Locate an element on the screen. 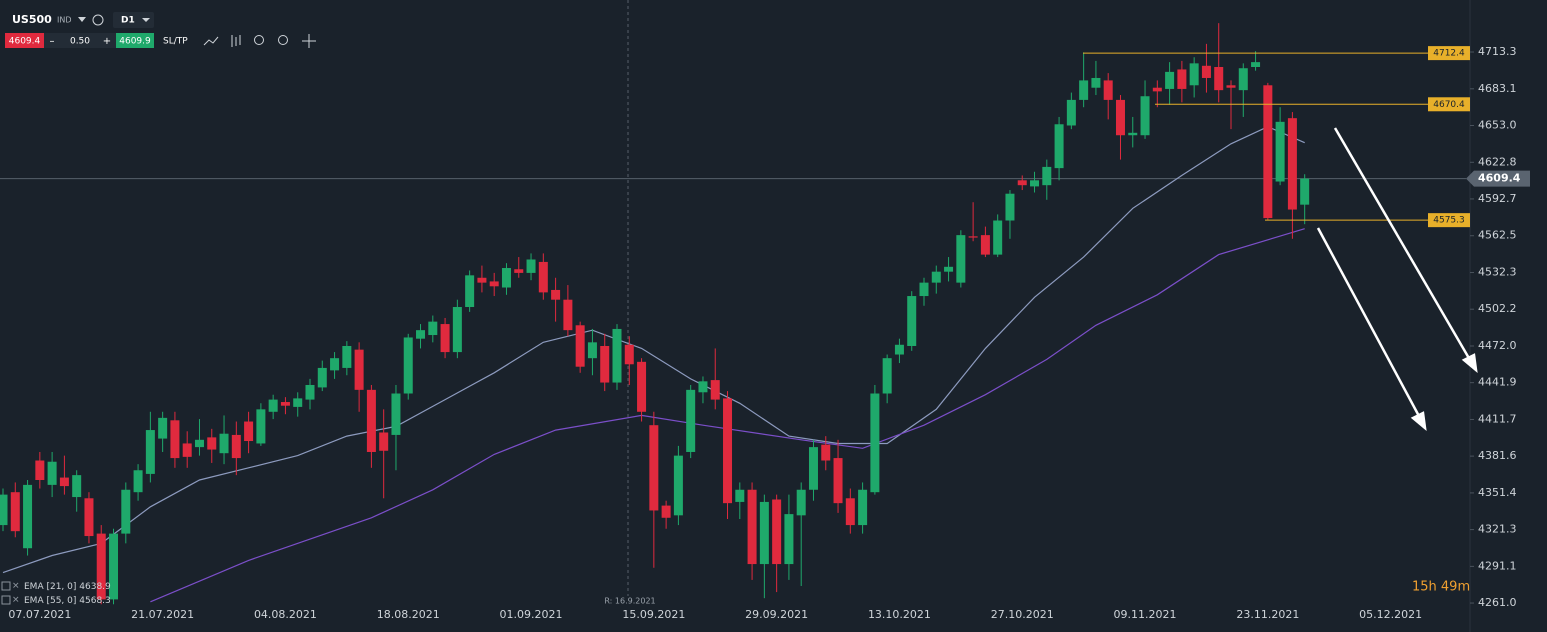 The height and width of the screenshot is (632, 1547). move-icon is located at coordinates (309, 41).